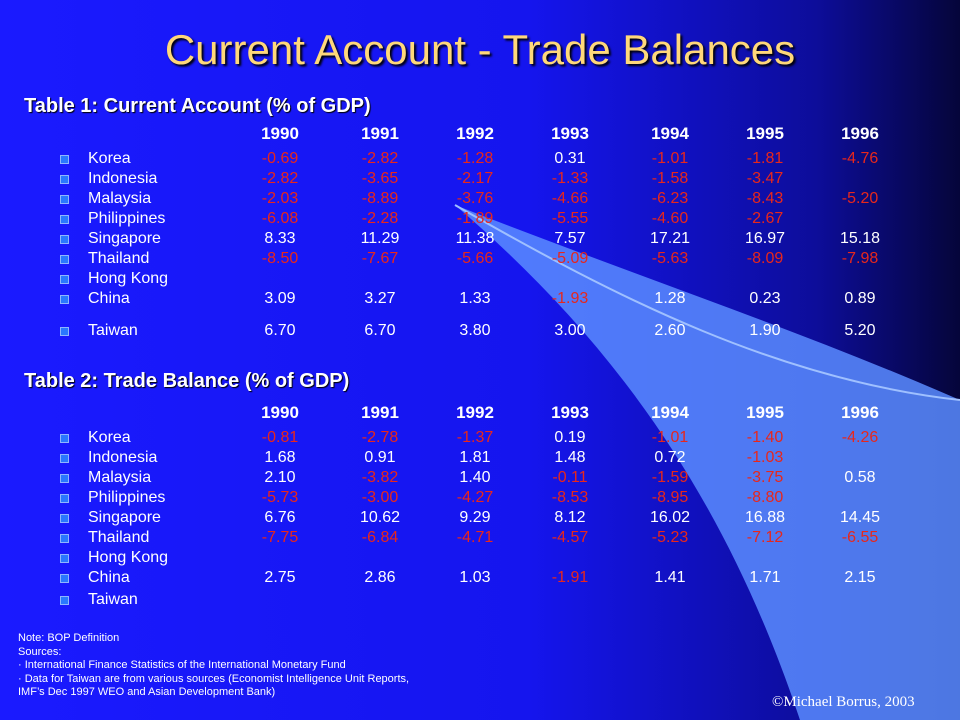 This screenshot has height=720, width=960. What do you see at coordinates (670, 477) in the screenshot?
I see `table-cell: -1.59` at bounding box center [670, 477].